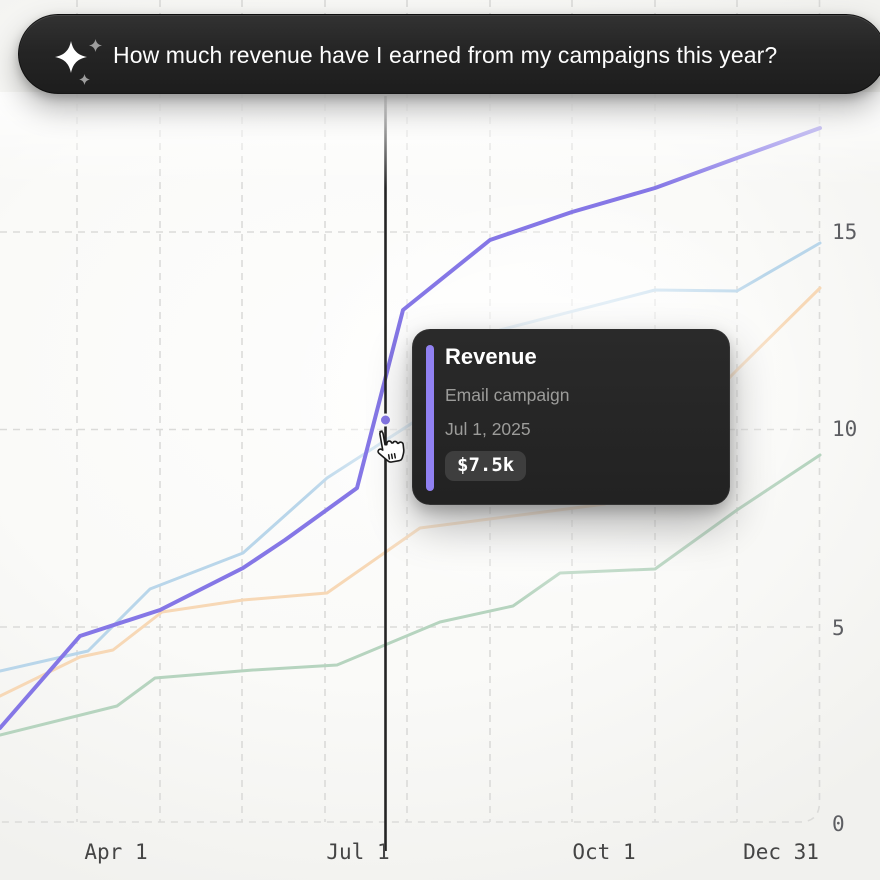 The height and width of the screenshot is (880, 880). I want to click on hover-tooltip: Revenue Email campaign Jul 1, 2025 $7.5k, so click(571, 417).